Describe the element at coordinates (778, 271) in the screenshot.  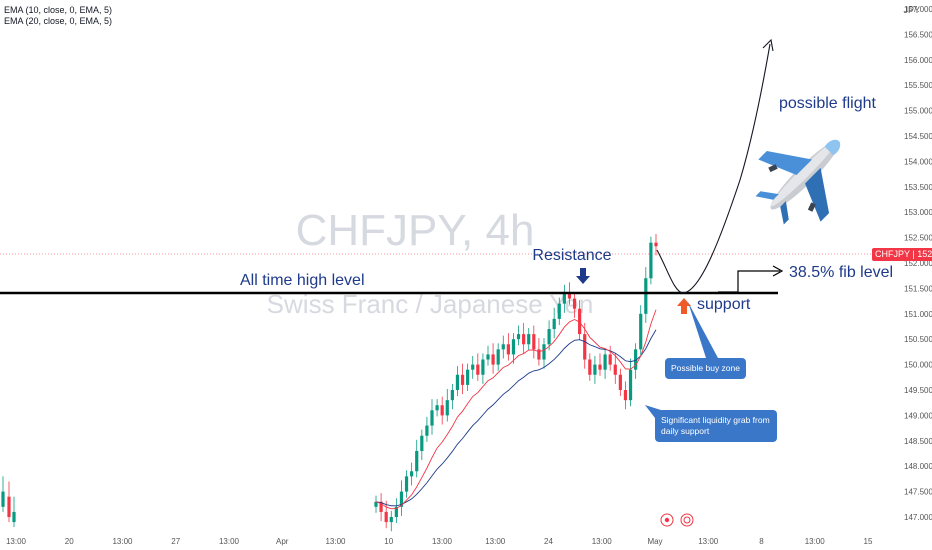
I see `fib-arrow-icon` at that location.